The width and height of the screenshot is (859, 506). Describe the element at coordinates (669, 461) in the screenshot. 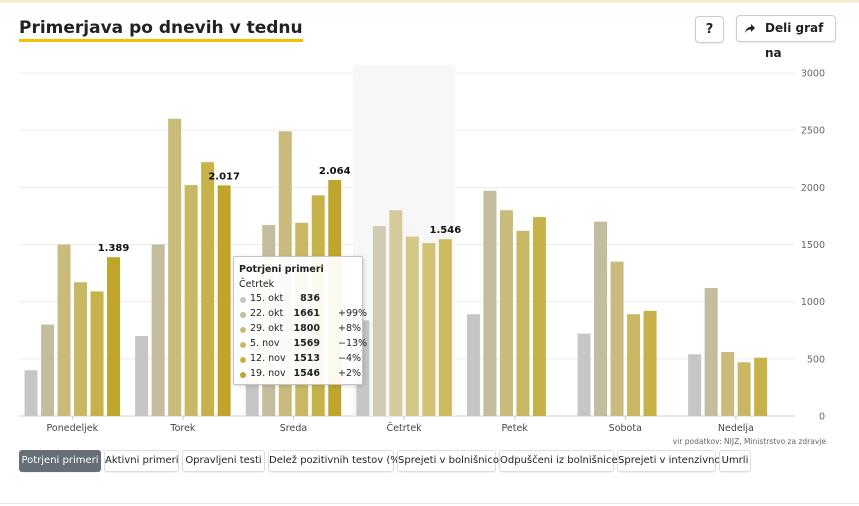

I see `tab-6: Sprejeti v intenzivno` at that location.